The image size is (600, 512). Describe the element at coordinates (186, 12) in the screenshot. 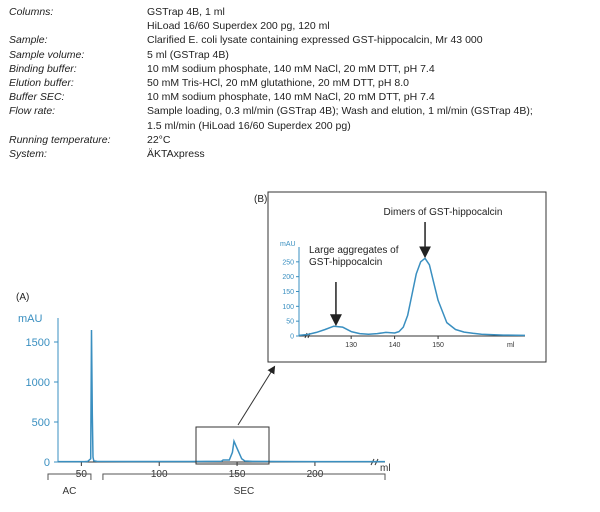

I see `meta-value-line: GSTrap 4B, 1 ml` at that location.